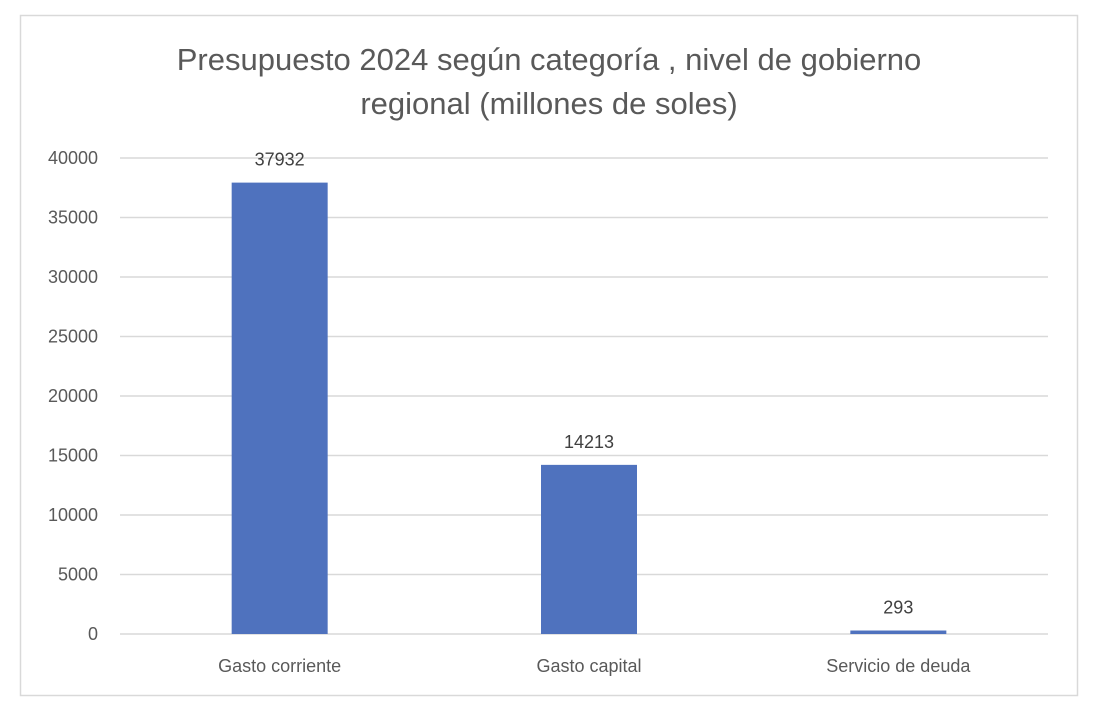 The height and width of the screenshot is (712, 1100). I want to click on x-category-label: Gasto corriente, so click(279, 666).